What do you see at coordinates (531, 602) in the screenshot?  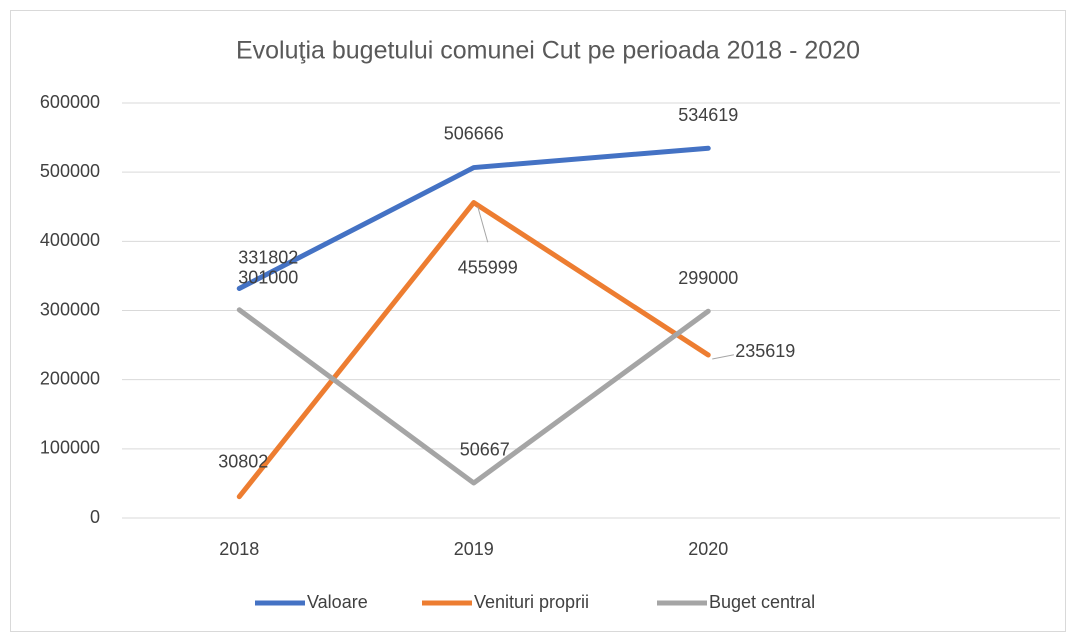 I see `legend-label: Venituri proprii` at bounding box center [531, 602].